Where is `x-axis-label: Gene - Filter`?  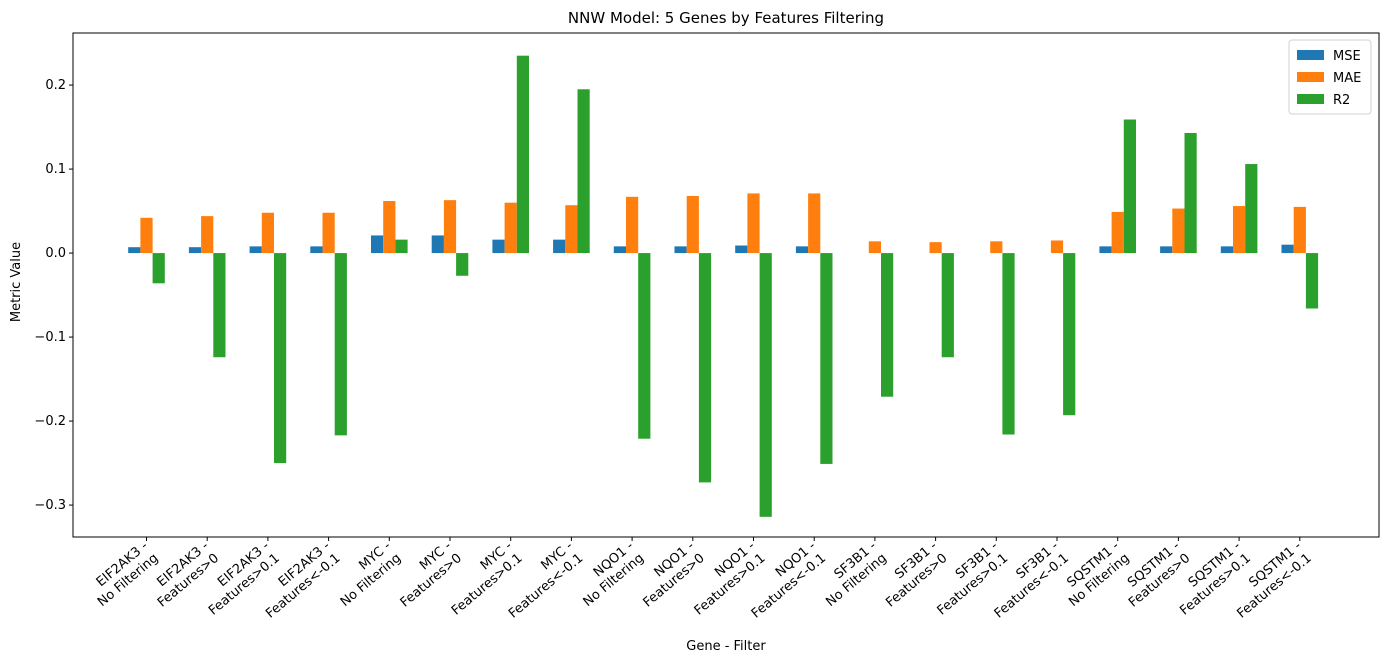 x-axis-label: Gene - Filter is located at coordinates (726, 646).